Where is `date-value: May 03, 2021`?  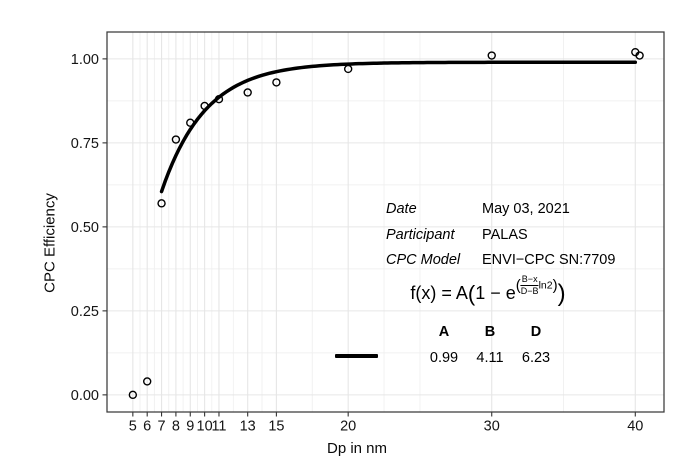
date-value: May 03, 2021 is located at coordinates (526, 209).